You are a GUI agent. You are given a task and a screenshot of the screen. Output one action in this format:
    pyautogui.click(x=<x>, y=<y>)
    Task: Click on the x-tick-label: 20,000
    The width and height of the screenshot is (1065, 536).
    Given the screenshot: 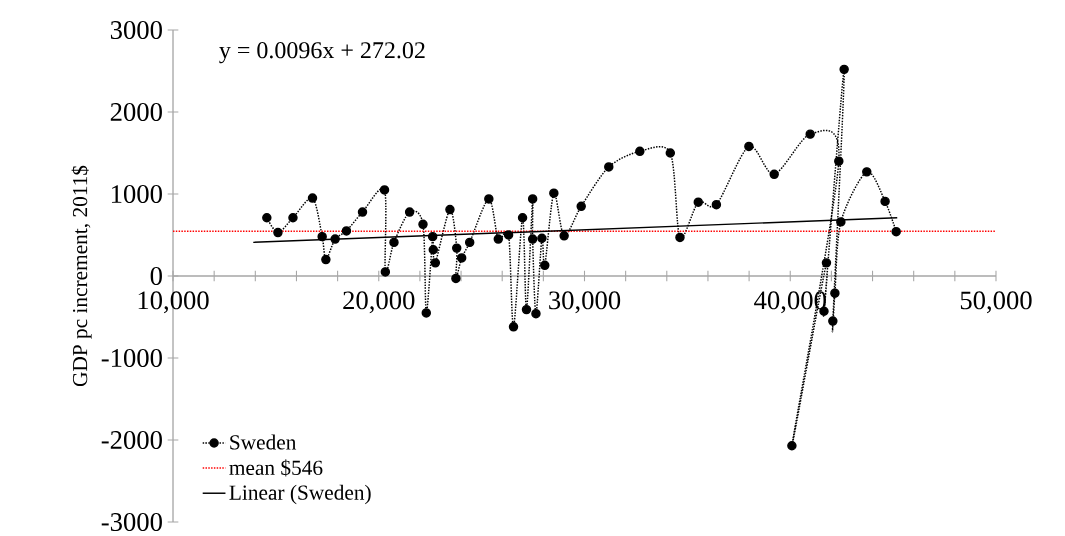 What is the action you would take?
    pyautogui.click(x=379, y=302)
    